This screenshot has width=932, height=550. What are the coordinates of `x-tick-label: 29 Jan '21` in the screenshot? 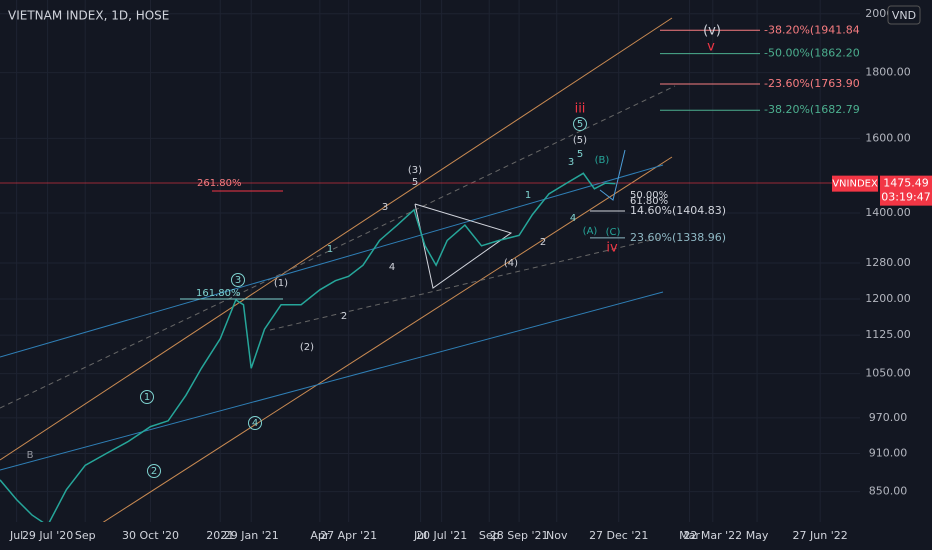 It's located at (251, 535).